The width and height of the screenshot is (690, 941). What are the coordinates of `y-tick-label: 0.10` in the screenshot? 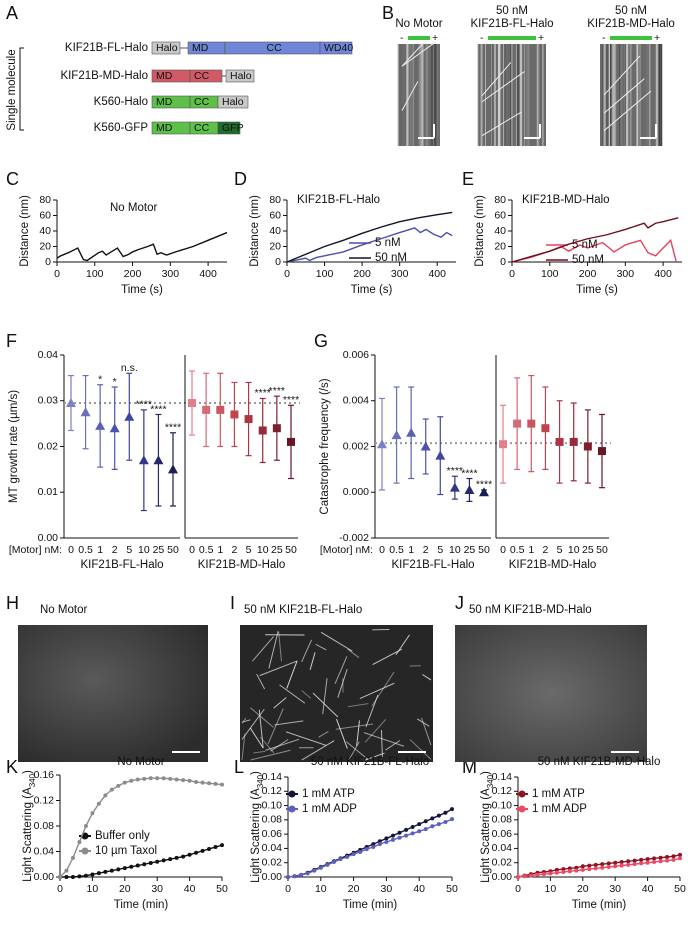 It's located at (272, 805).